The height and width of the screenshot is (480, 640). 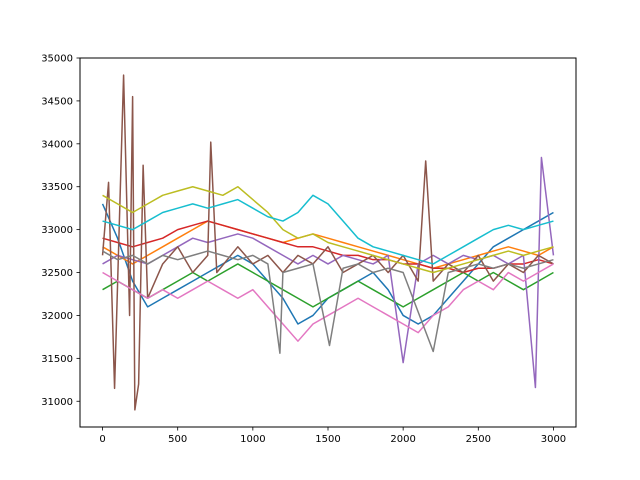 What do you see at coordinates (57, 59) in the screenshot?
I see `y-tick-label: 35000` at bounding box center [57, 59].